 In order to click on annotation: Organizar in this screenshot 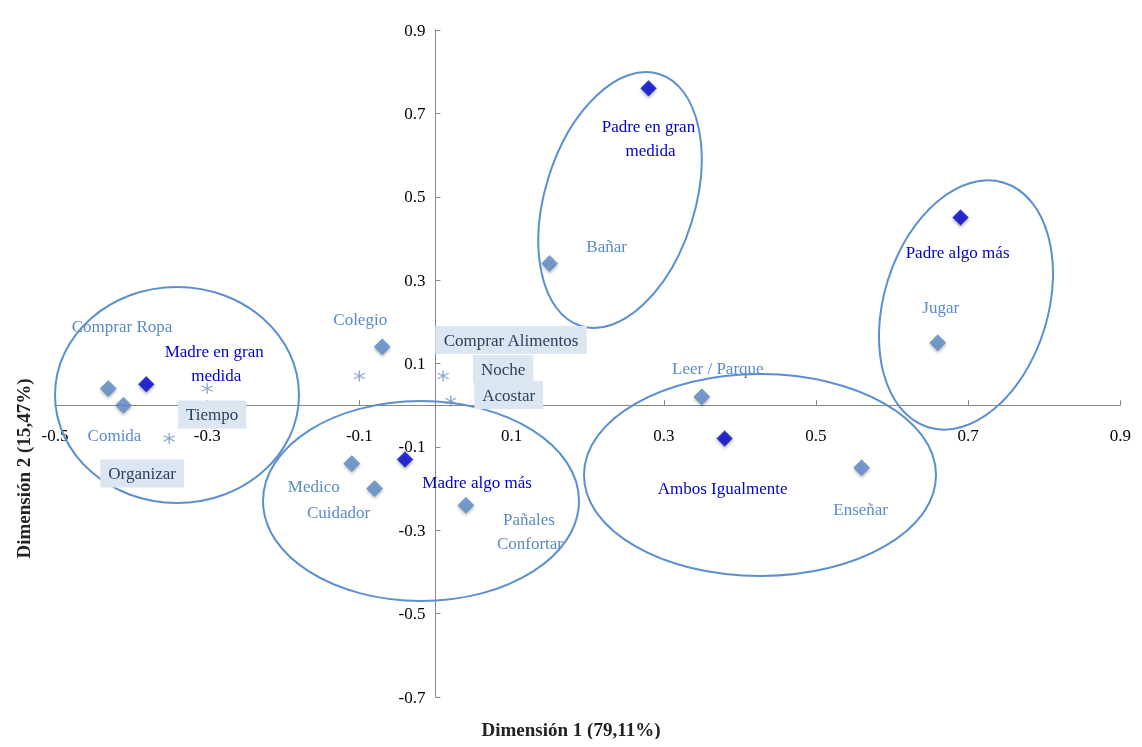, I will do `click(142, 474)`.